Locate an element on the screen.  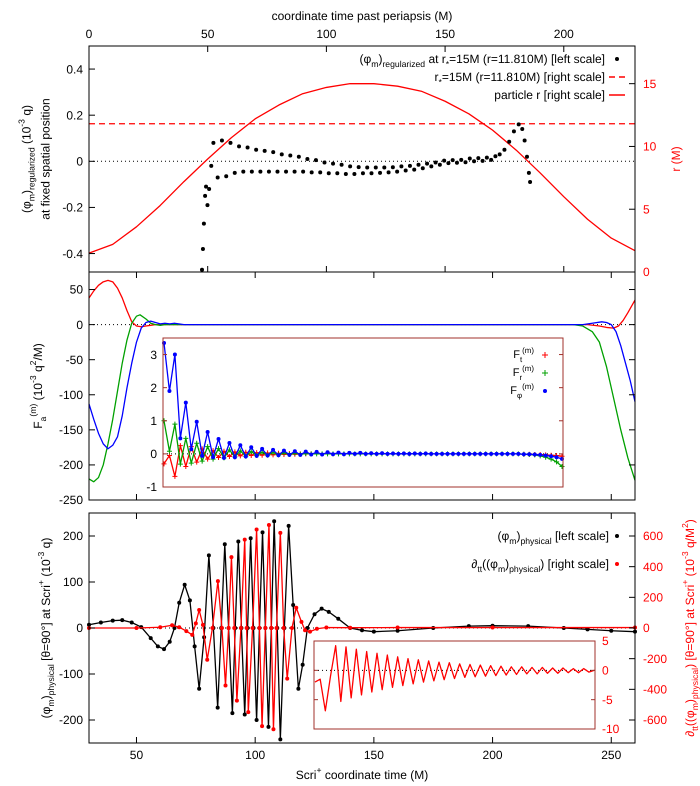
x-tick-label: 0 is located at coordinates (89, 34).